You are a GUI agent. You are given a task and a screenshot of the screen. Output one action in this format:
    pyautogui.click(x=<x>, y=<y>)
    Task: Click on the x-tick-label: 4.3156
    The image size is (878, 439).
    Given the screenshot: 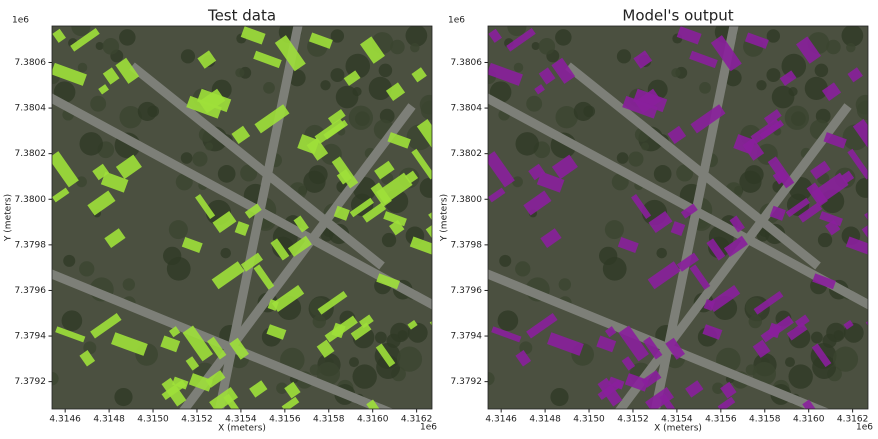 What is the action you would take?
    pyautogui.click(x=285, y=420)
    